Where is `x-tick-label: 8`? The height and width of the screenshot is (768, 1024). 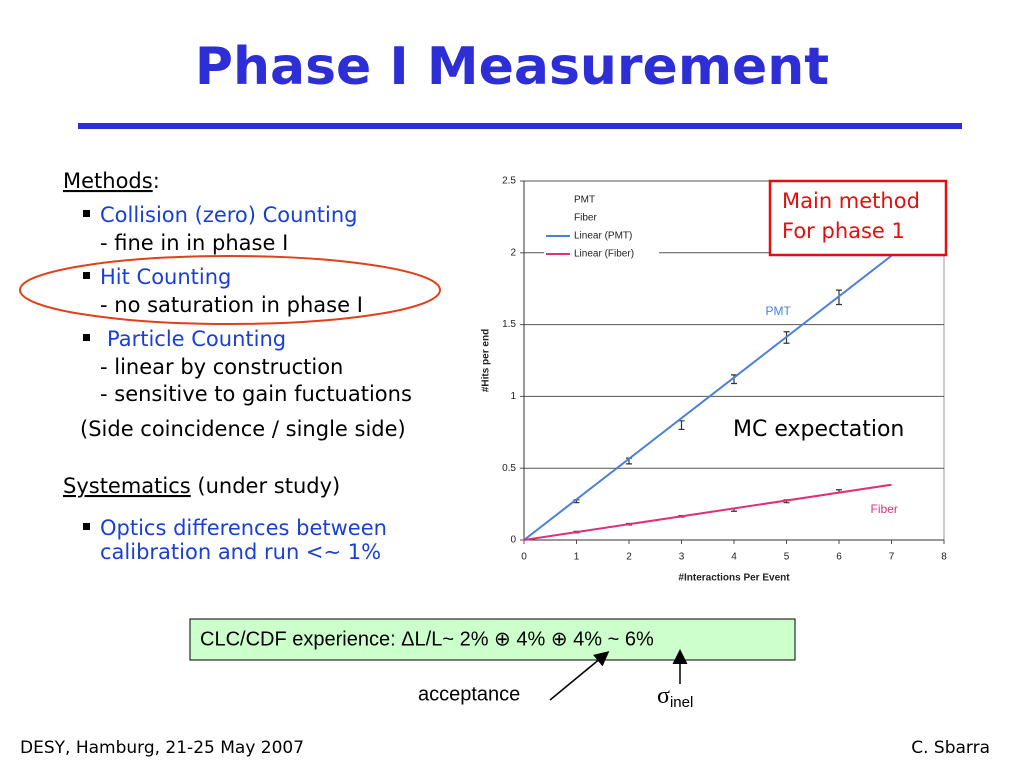
x-tick-label: 8 is located at coordinates (944, 557).